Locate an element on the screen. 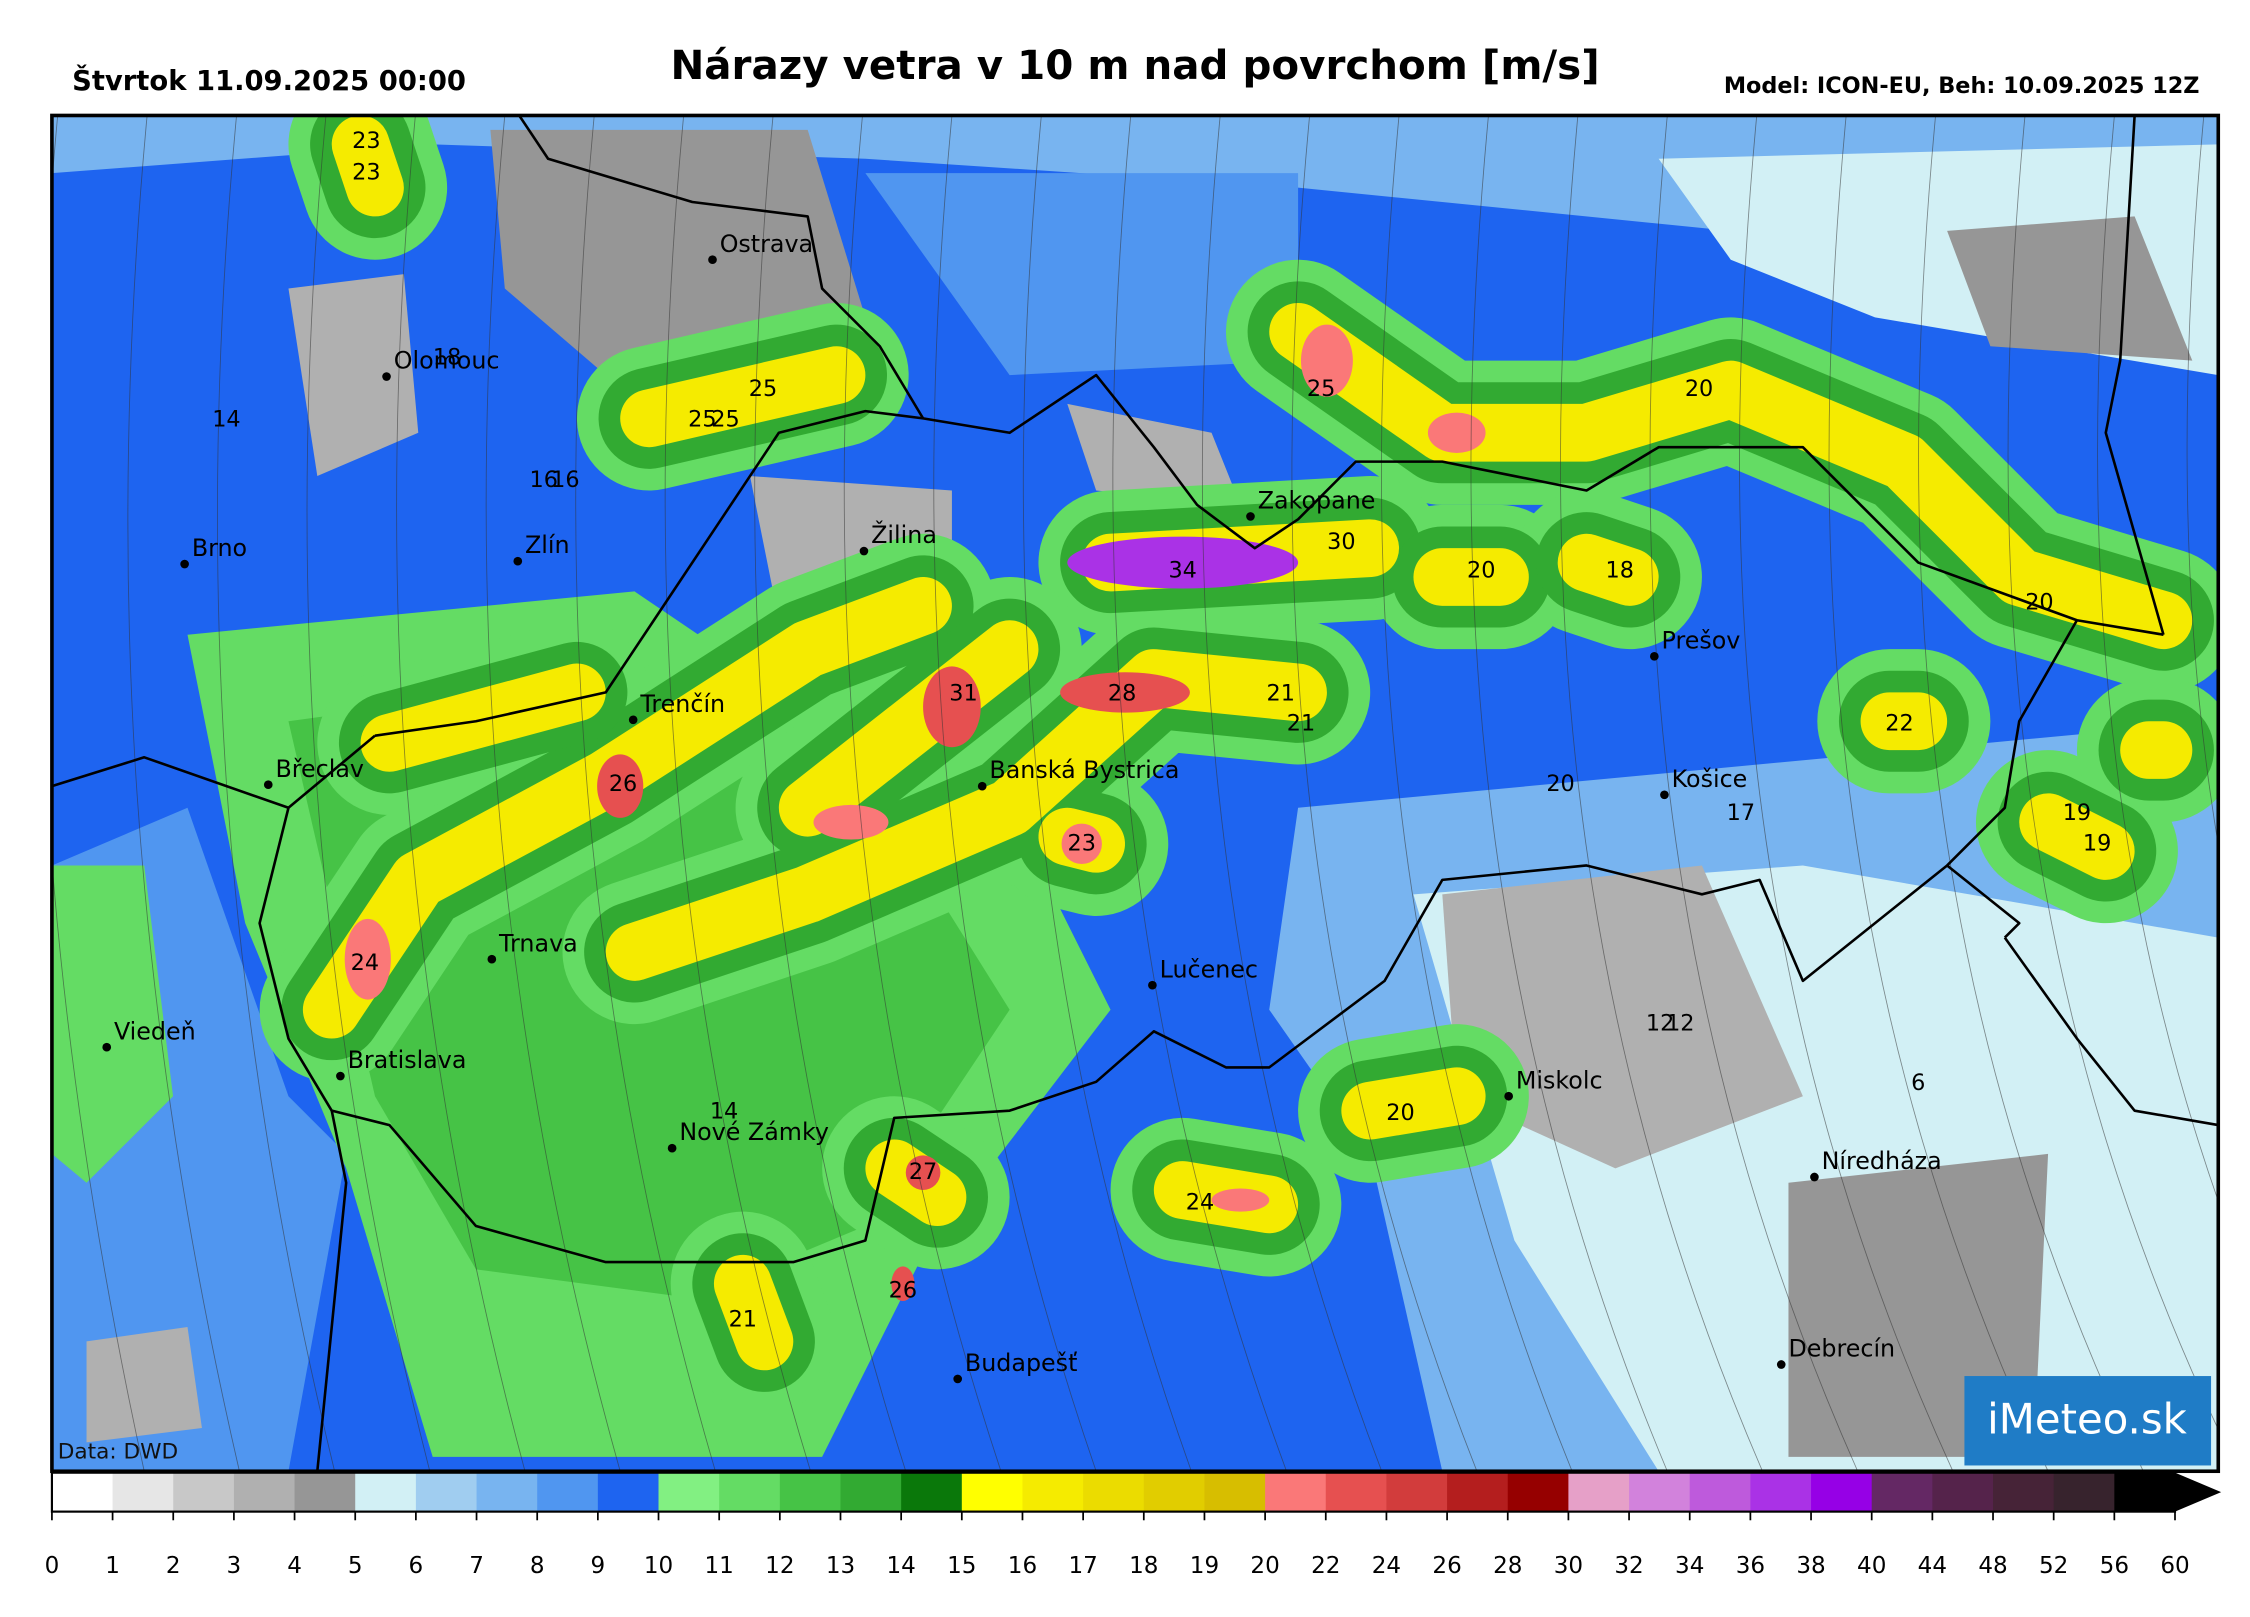 The image size is (2250, 1617). colorbar-label: 8 is located at coordinates (537, 1566).